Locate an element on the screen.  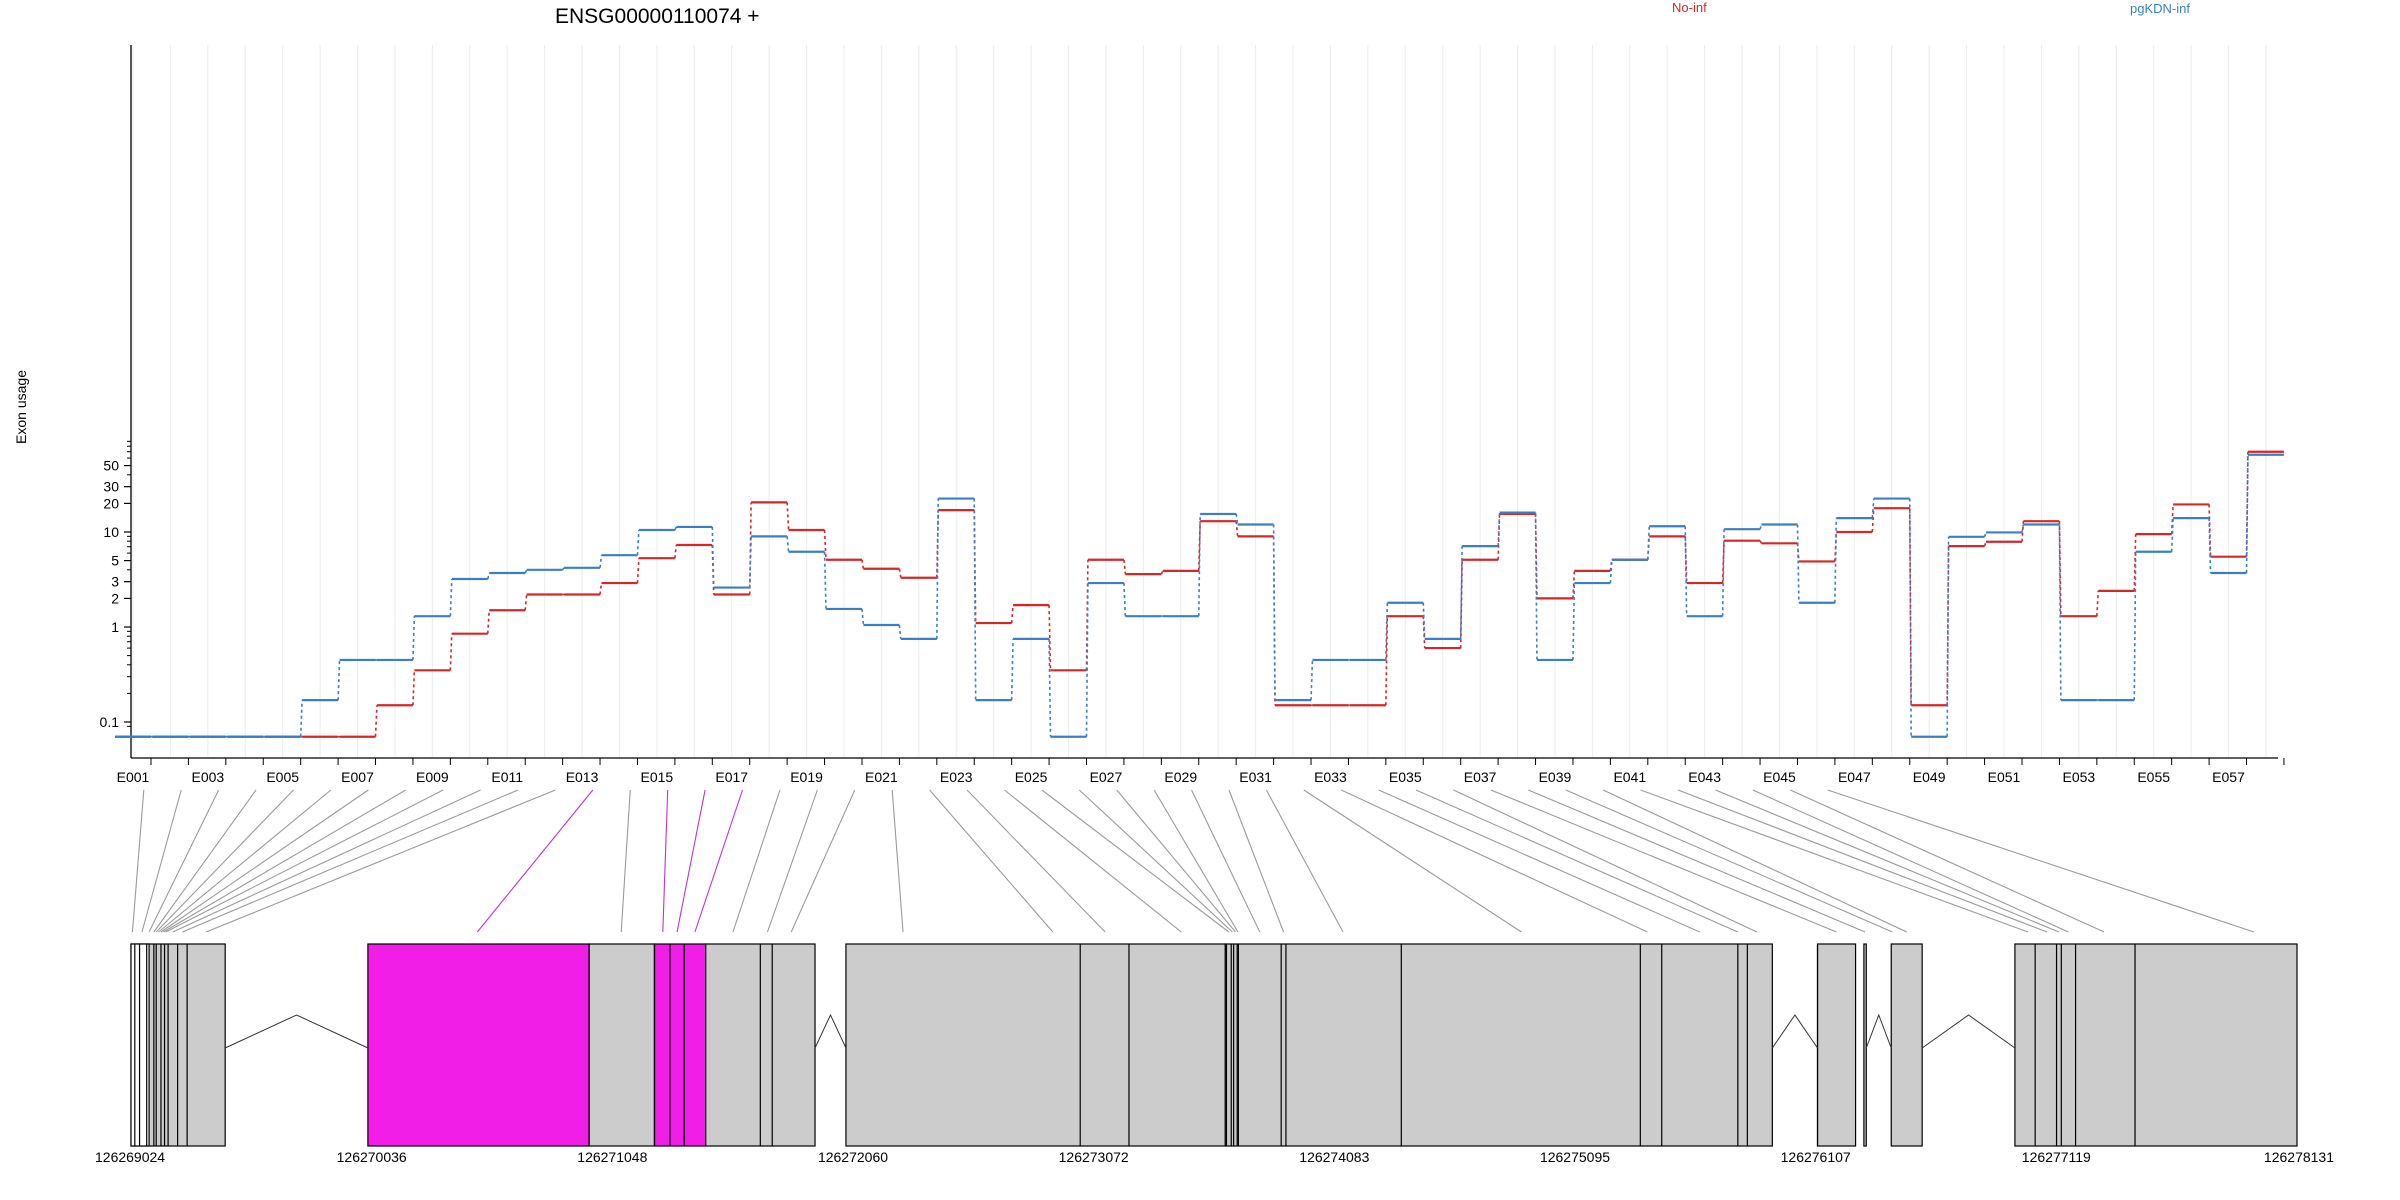
legend-item-pgkdn-inf: pgKDN-inf is located at coordinates (2160, 8).